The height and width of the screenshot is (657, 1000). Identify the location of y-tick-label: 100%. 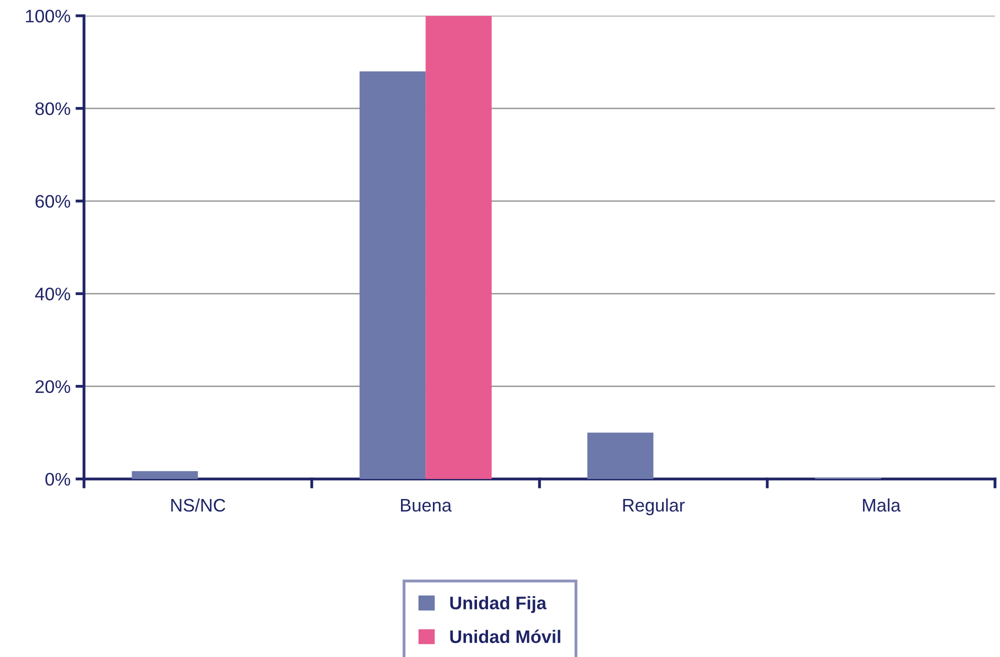
(48, 16).